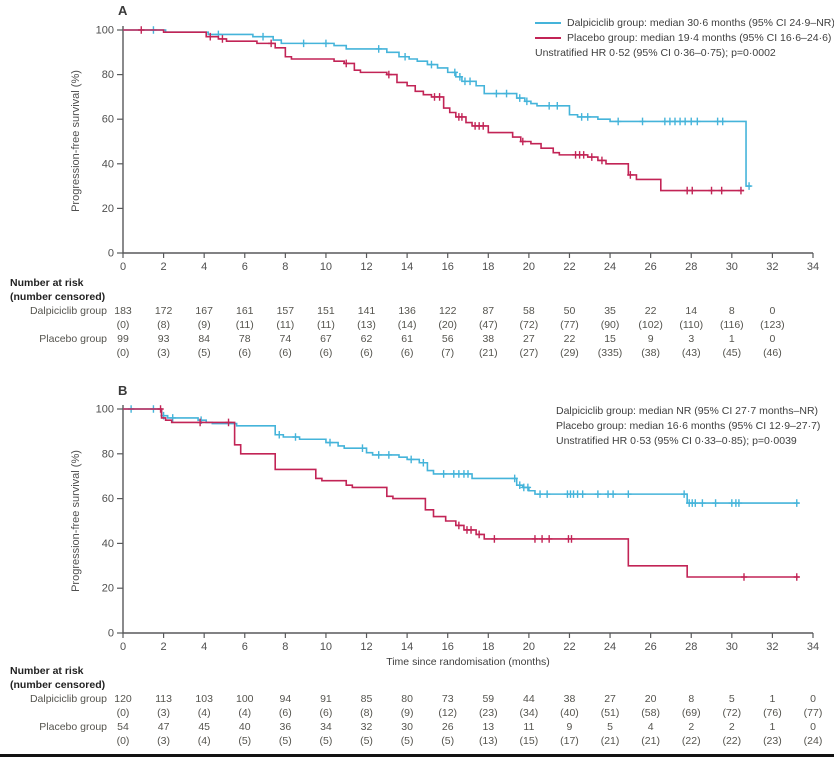  I want to click on risk-cell: (90), so click(610, 325).